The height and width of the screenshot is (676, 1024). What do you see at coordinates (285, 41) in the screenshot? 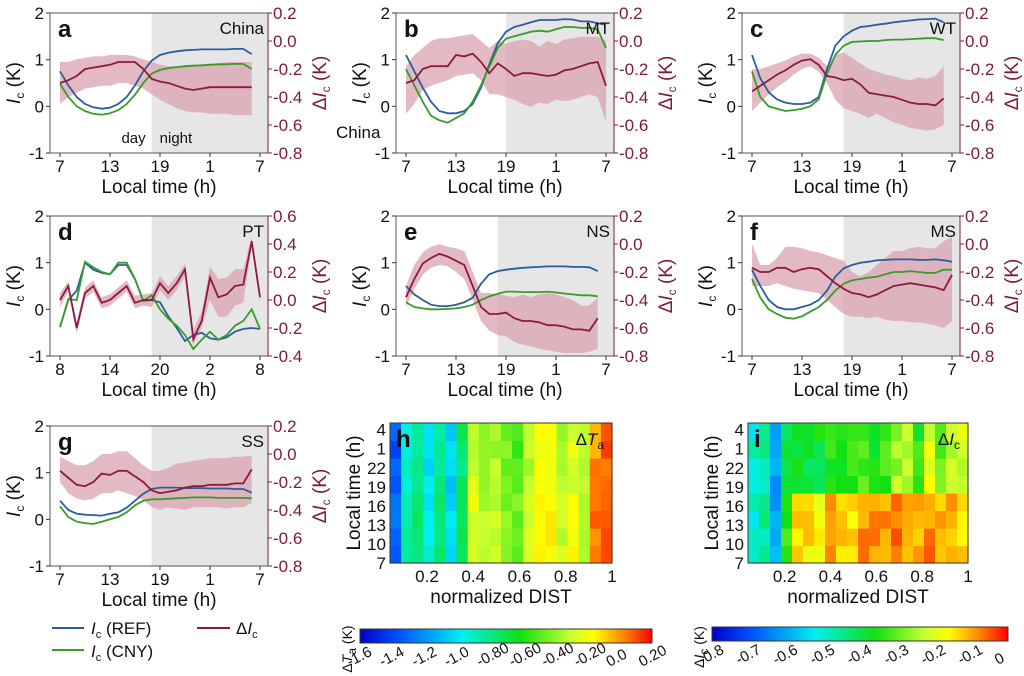
I see `y-right-tick-label: 0.0` at bounding box center [285, 41].